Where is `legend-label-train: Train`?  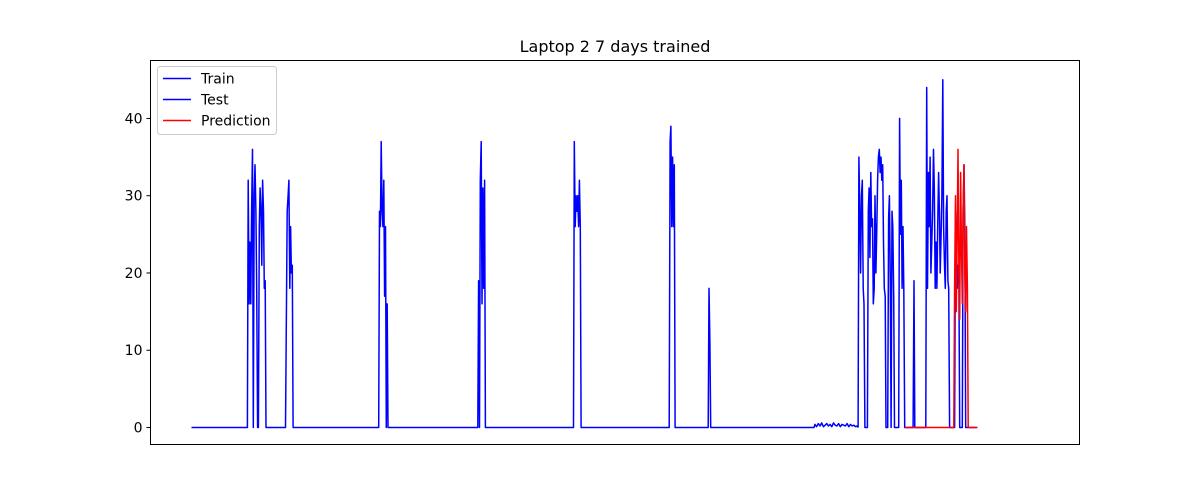 legend-label-train: Train is located at coordinates (217, 80).